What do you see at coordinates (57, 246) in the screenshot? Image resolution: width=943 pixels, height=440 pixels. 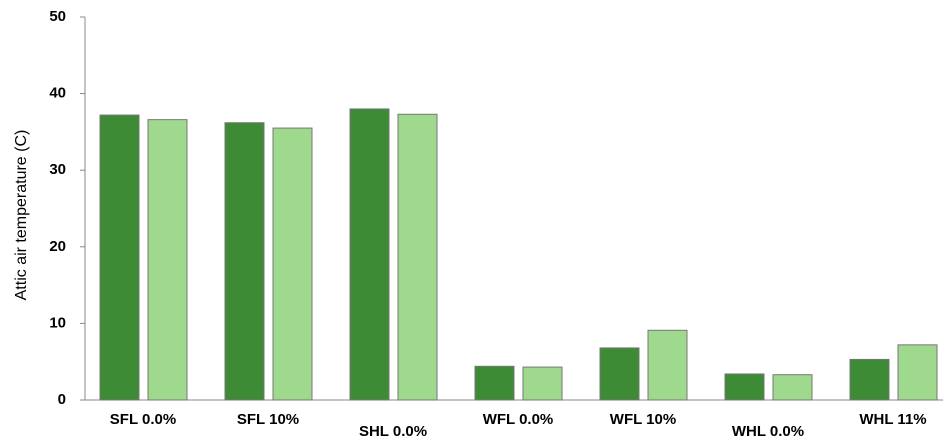 I see `y-tick-label: 20` at bounding box center [57, 246].